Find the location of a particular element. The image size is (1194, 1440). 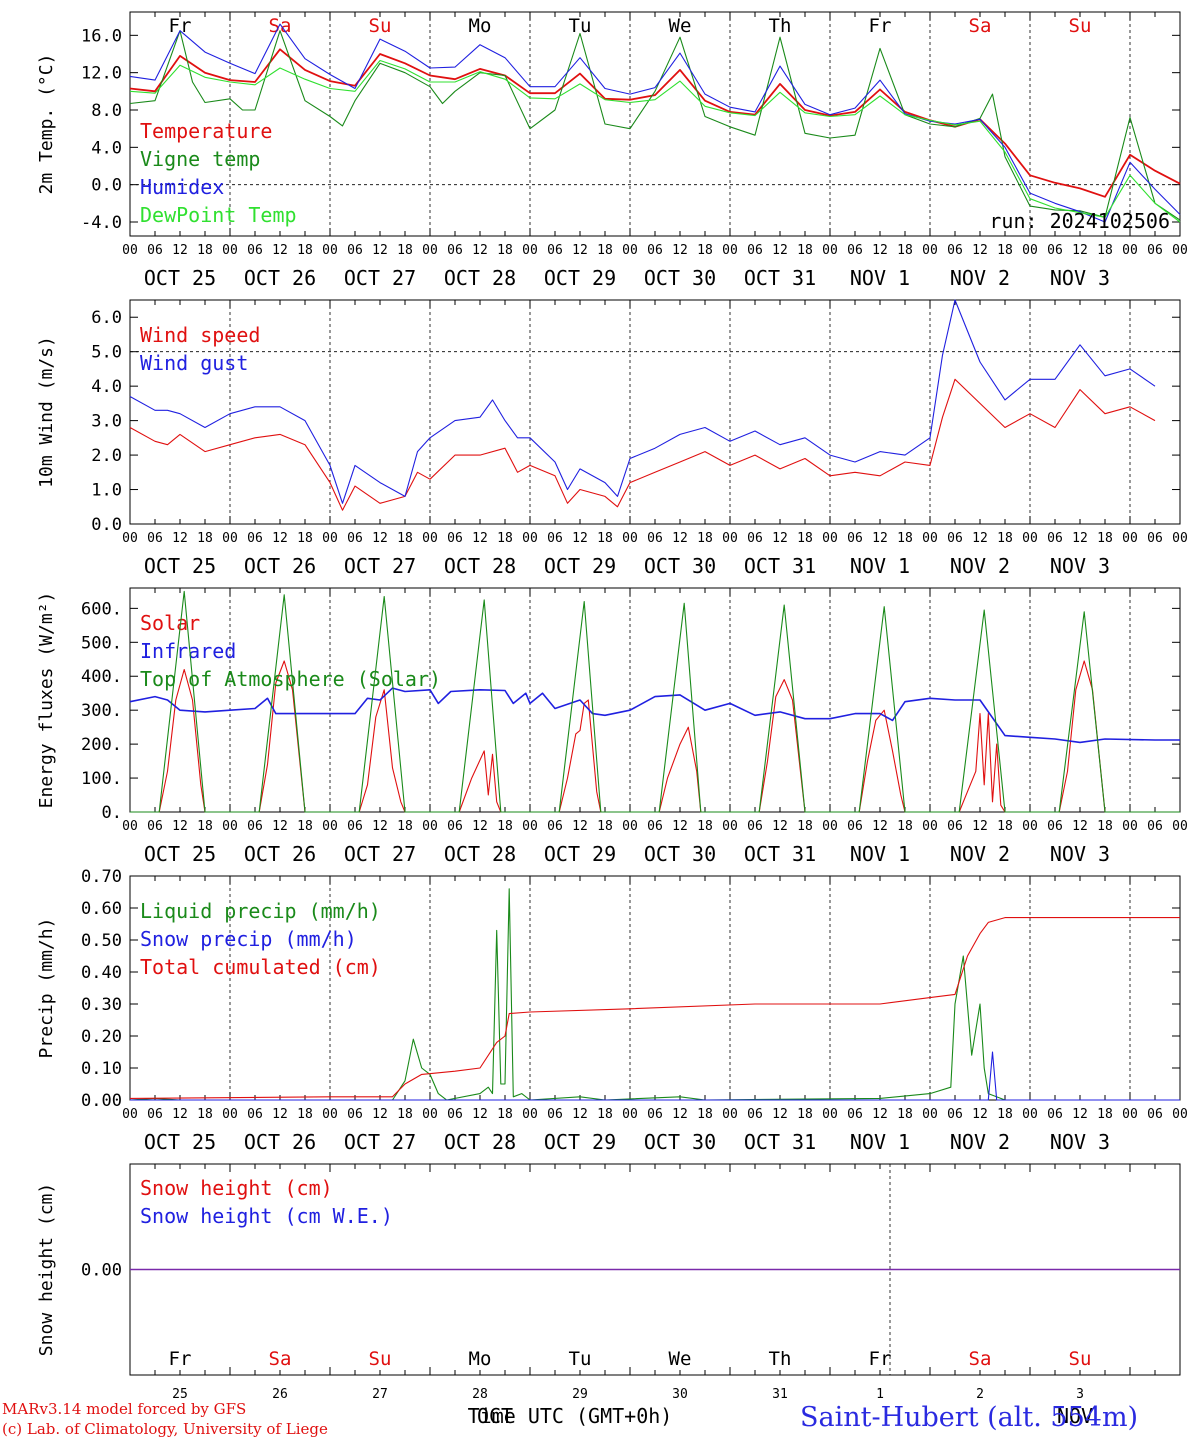

legend-entry: Humidex is located at coordinates (182, 187).